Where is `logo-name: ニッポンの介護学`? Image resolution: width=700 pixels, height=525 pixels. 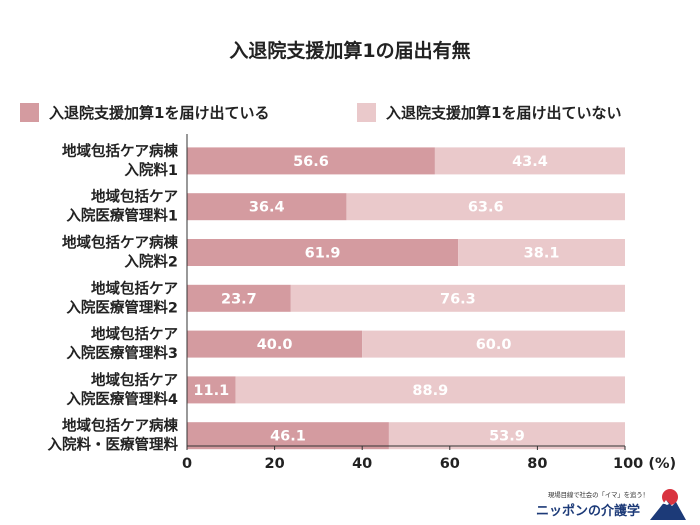 logo-name: ニッポンの介護学 is located at coordinates (588, 511).